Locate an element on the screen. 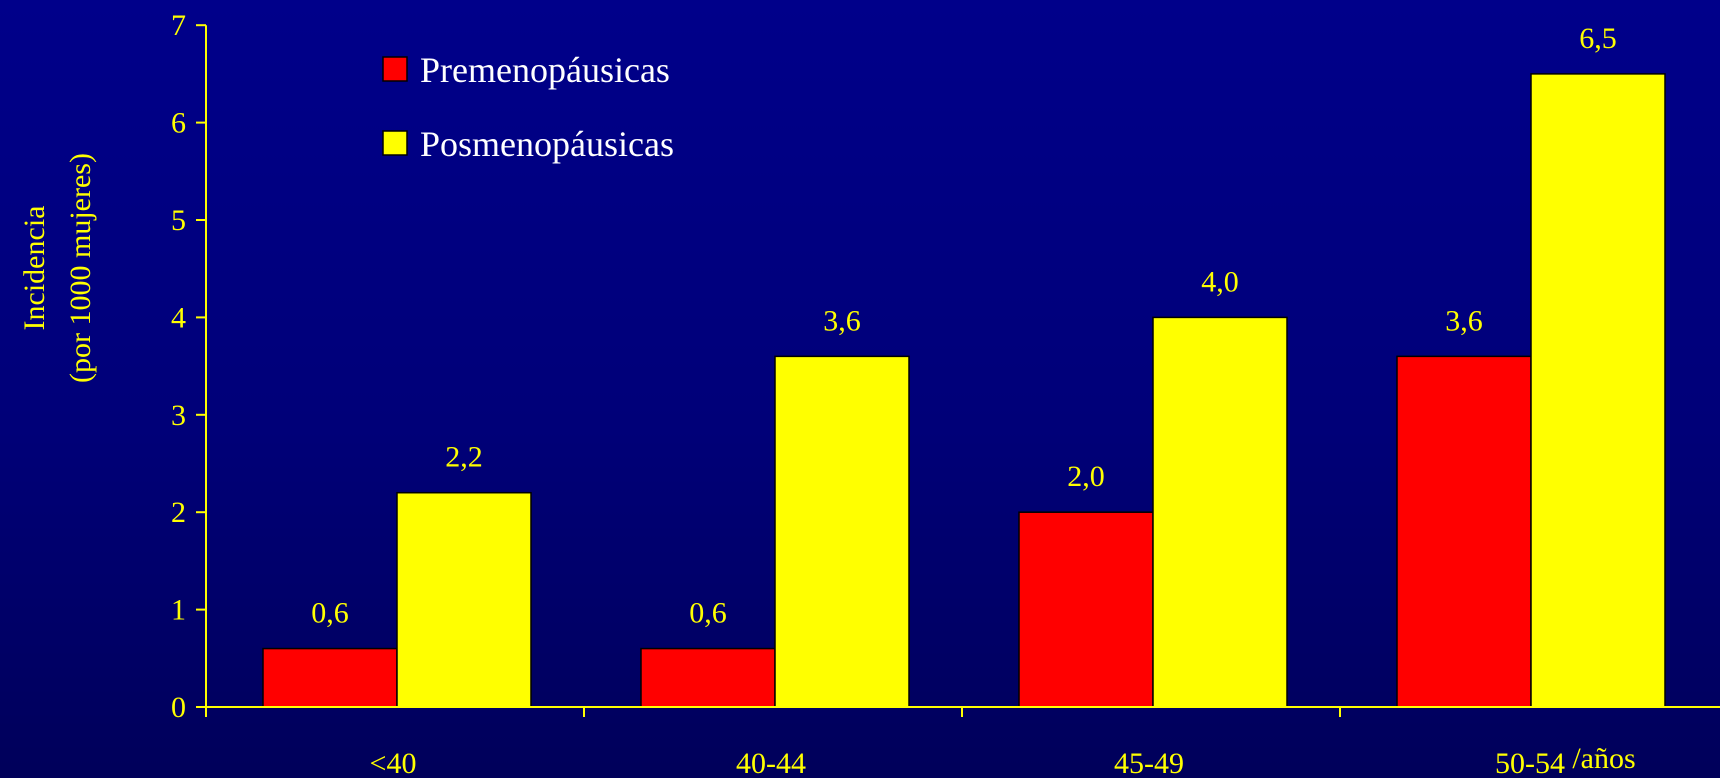 Image resolution: width=1720 pixels, height=778 pixels. data-label-pre-0: 0,6 is located at coordinates (330, 613).